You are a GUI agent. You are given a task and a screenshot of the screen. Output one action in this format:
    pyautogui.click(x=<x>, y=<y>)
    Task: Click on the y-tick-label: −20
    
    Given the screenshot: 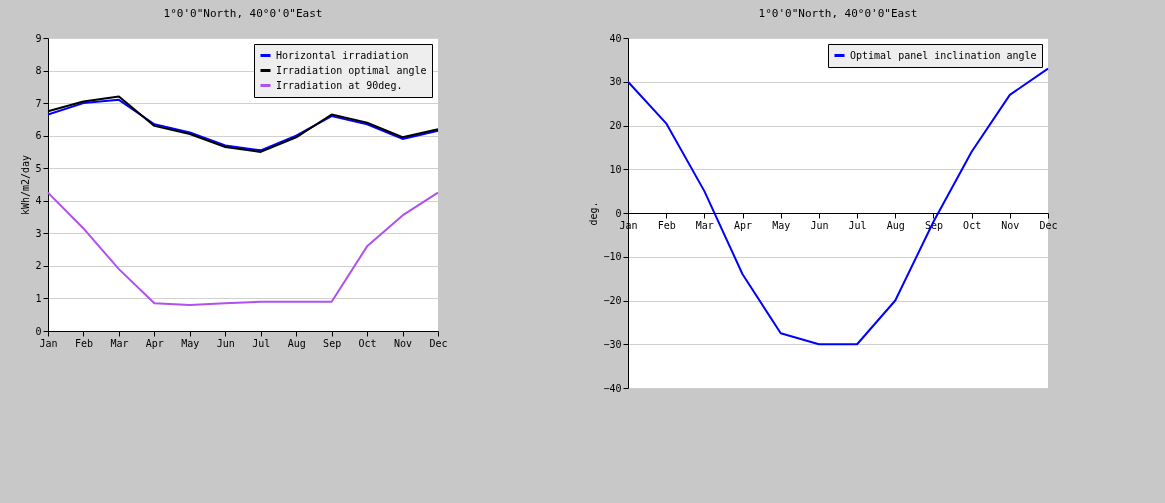 What is the action you would take?
    pyautogui.click(x=612, y=300)
    